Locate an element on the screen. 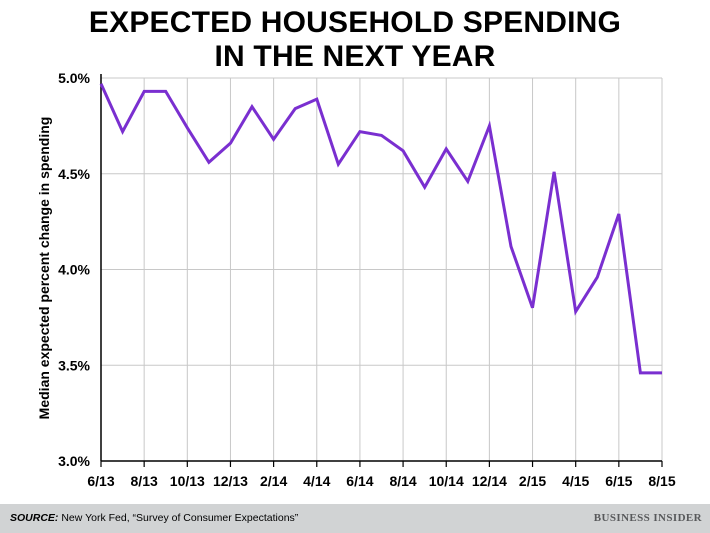 Image resolution: width=710 pixels, height=533 pixels. x-tick-label: 2/15 is located at coordinates (532, 481).